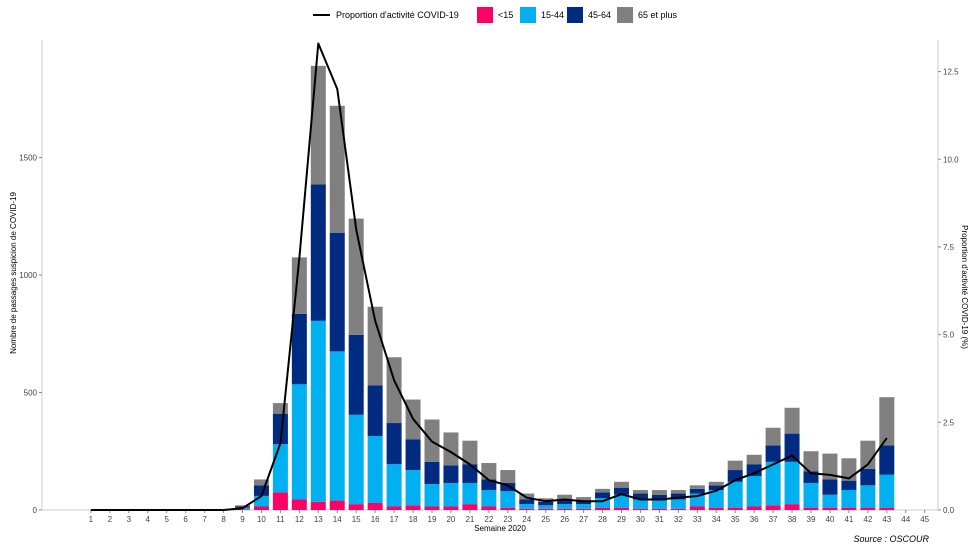  I want to click on y2-tick-label: 5.0, so click(949, 335).